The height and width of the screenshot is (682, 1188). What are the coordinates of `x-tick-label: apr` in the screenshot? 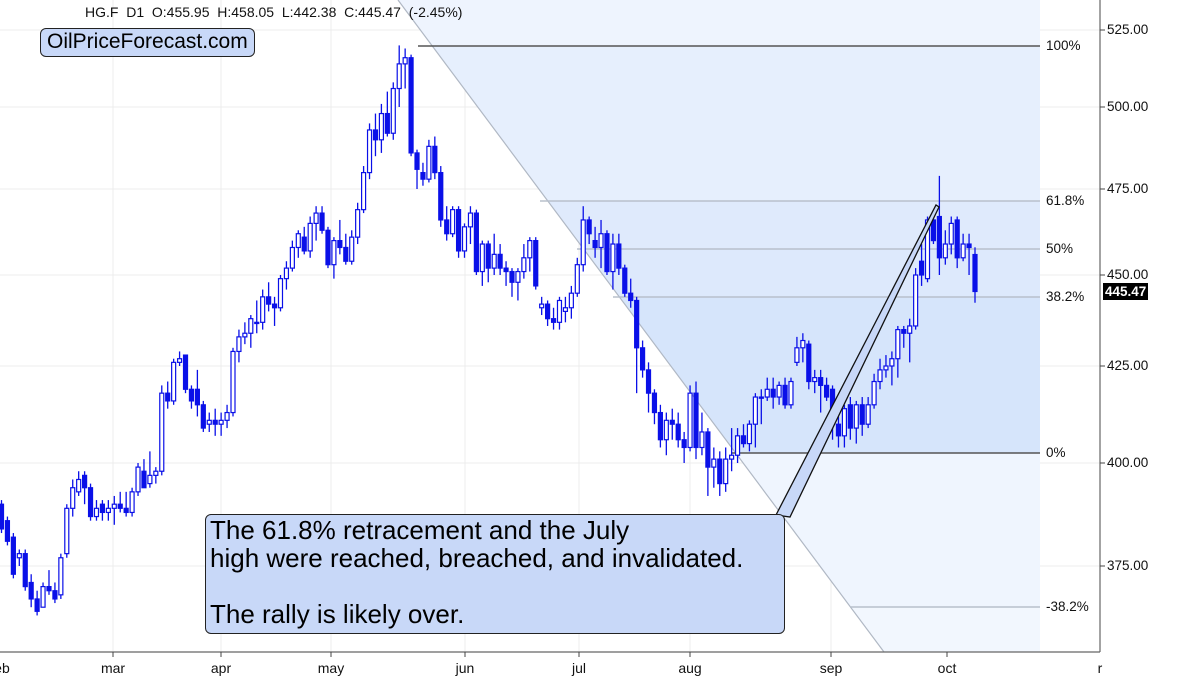 It's located at (221, 668).